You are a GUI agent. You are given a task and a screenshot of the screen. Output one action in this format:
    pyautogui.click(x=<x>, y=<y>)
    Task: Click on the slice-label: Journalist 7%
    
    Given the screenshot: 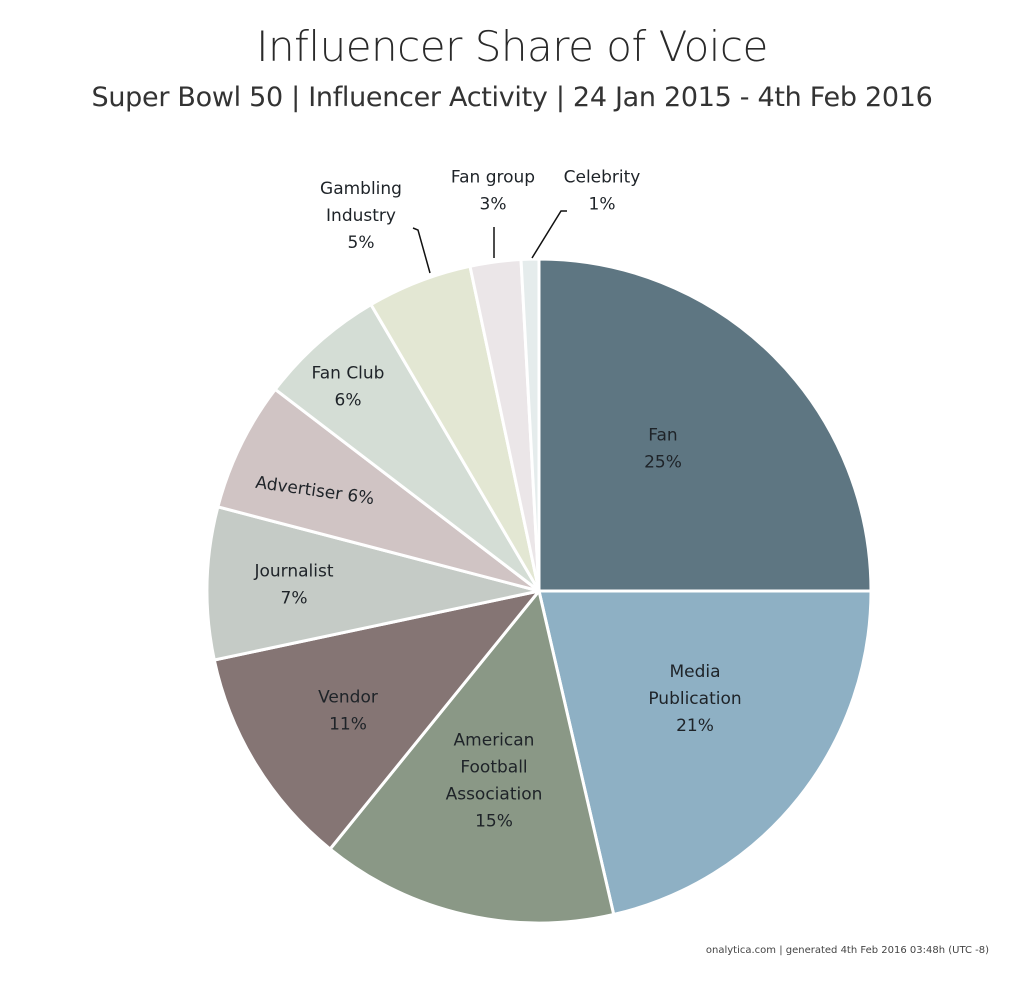 What is the action you would take?
    pyautogui.click(x=293, y=585)
    